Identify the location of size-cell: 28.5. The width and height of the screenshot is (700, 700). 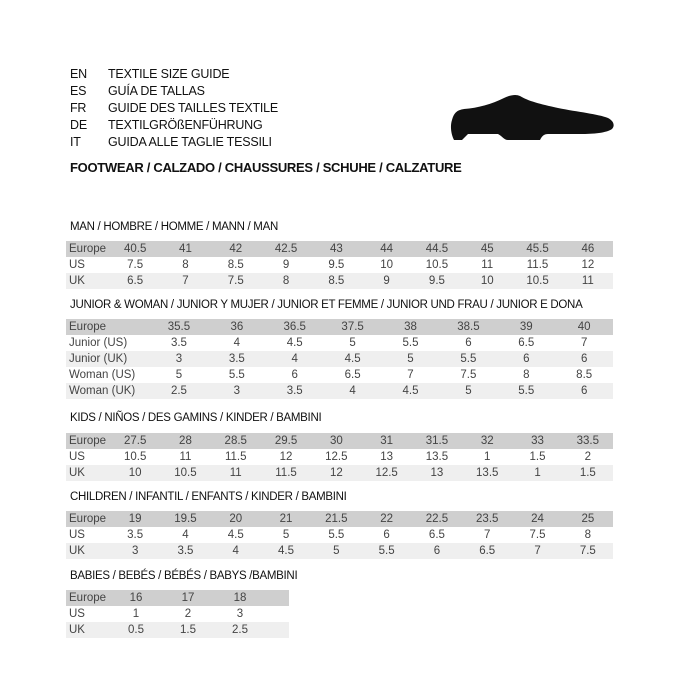
(235, 441).